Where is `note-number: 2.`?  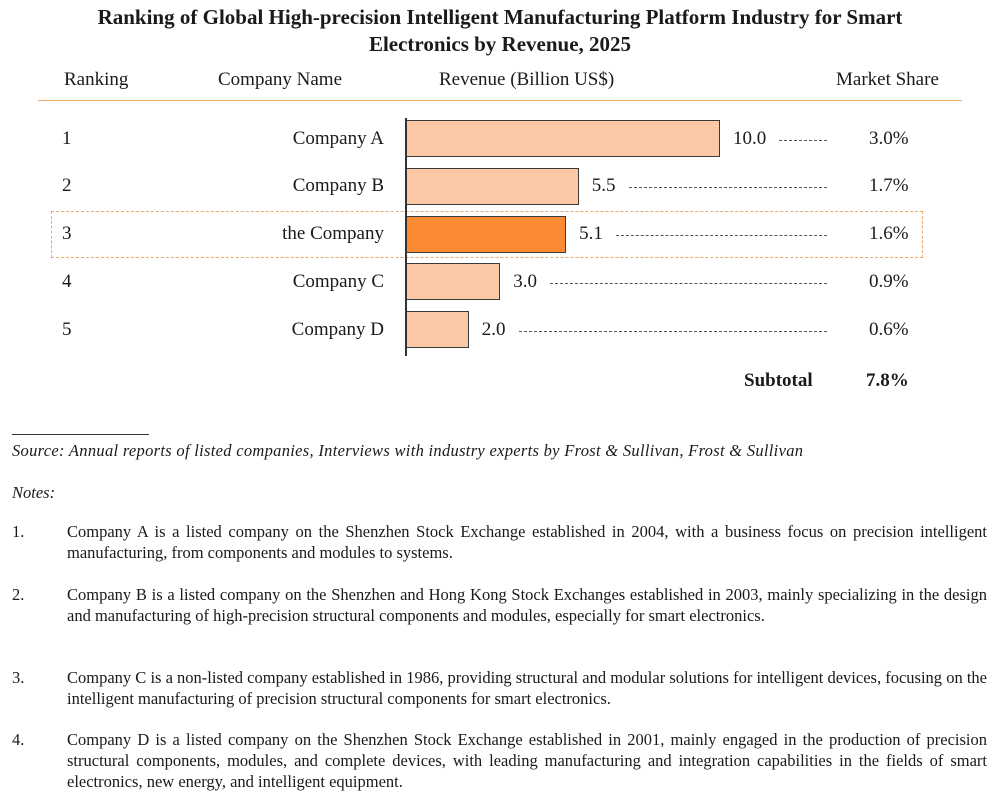 note-number: 2. is located at coordinates (18, 594).